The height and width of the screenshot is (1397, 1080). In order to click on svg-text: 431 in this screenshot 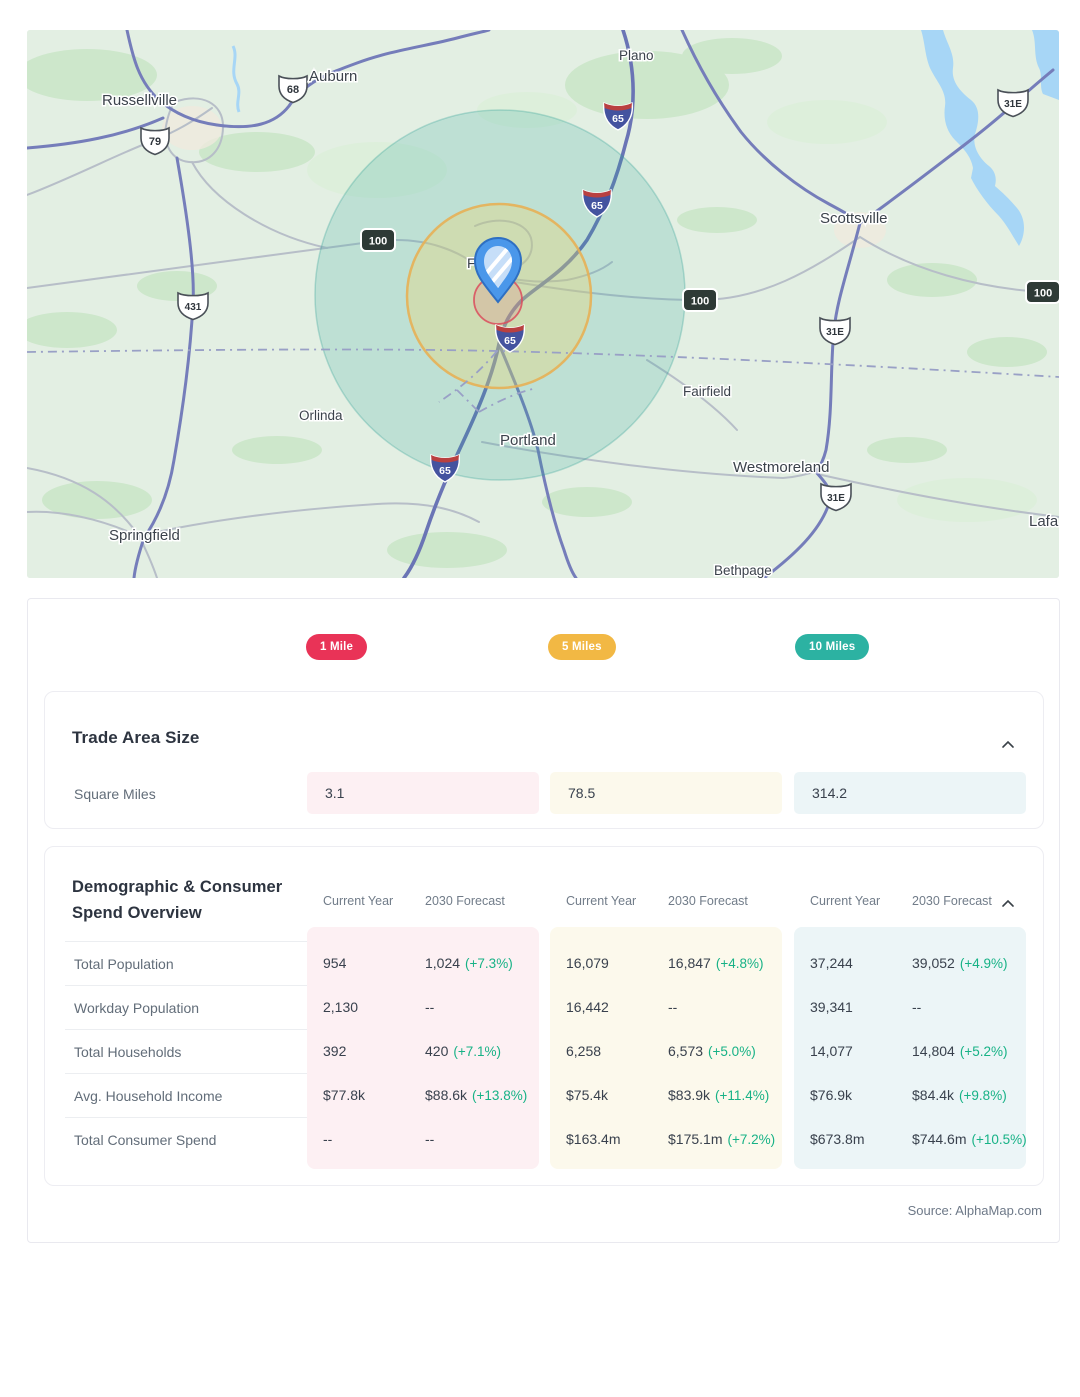, I will do `click(193, 307)`.